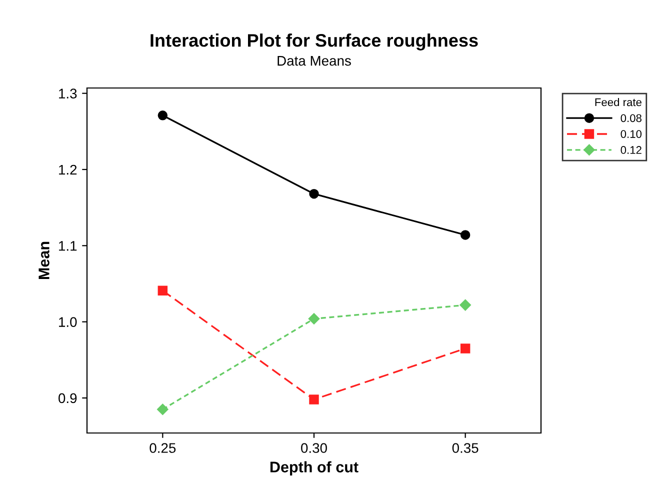 Image resolution: width=671 pixels, height=497 pixels. What do you see at coordinates (314, 468) in the screenshot?
I see `x-axis-title: Depth of cut` at bounding box center [314, 468].